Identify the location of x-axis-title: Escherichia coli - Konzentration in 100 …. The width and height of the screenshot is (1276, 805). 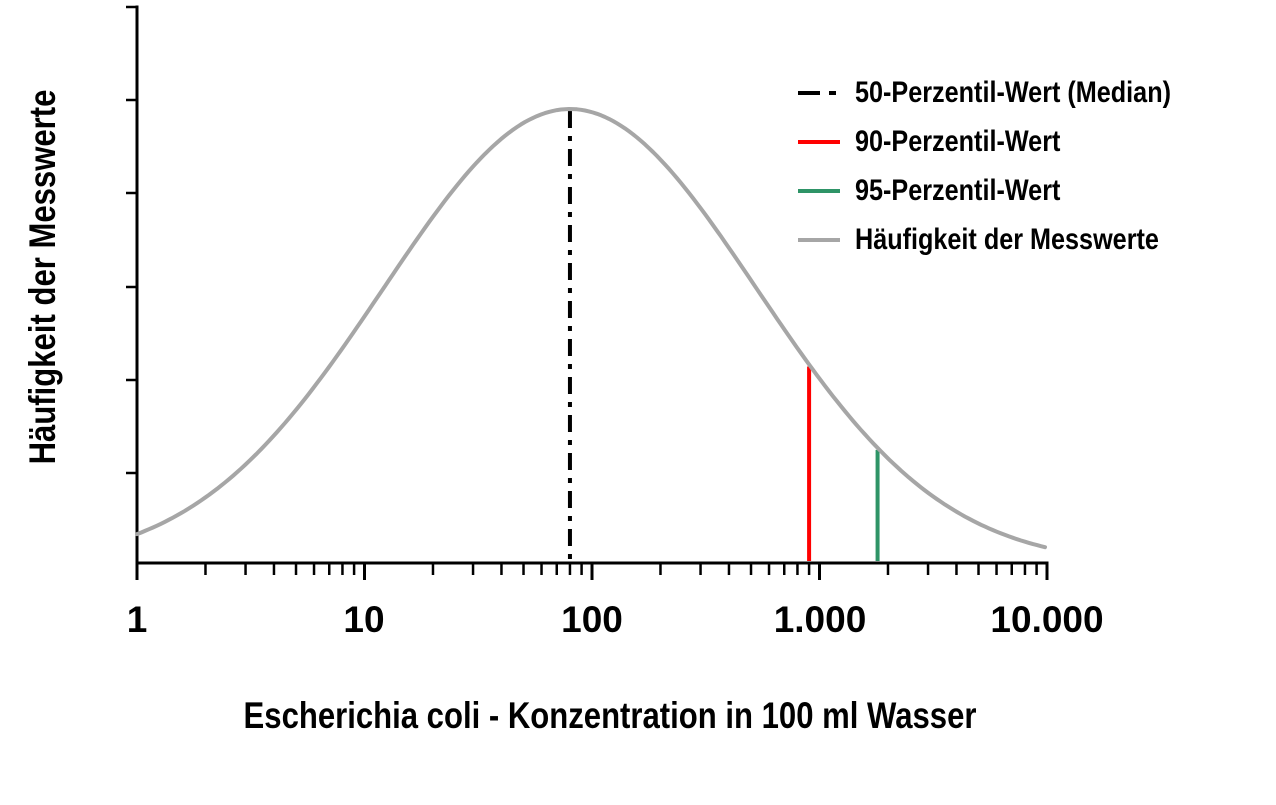
(610, 715).